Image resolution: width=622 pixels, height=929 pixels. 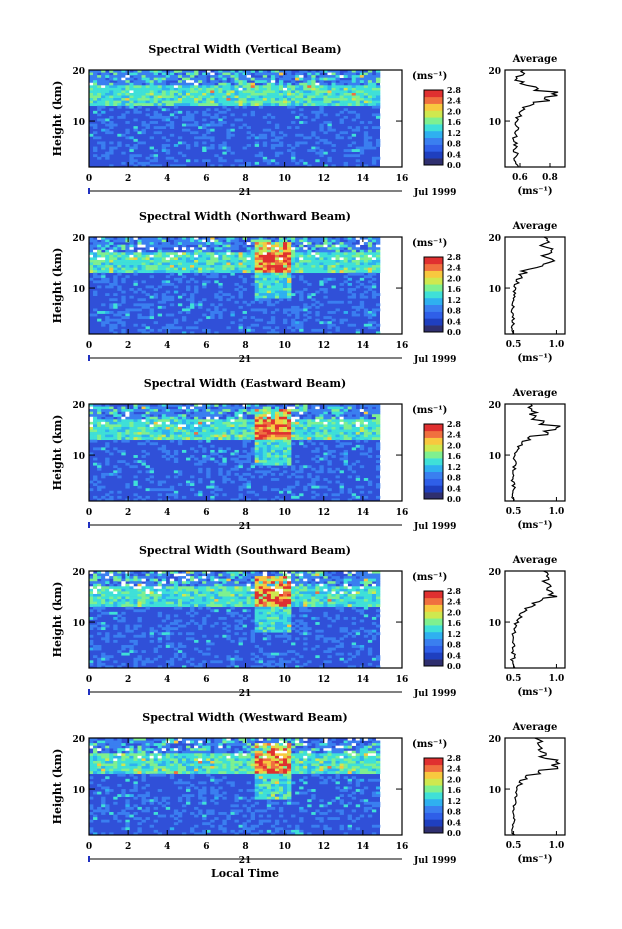 What do you see at coordinates (78, 457) in the screenshot?
I see `y-tick-label: 10` at bounding box center [78, 457].